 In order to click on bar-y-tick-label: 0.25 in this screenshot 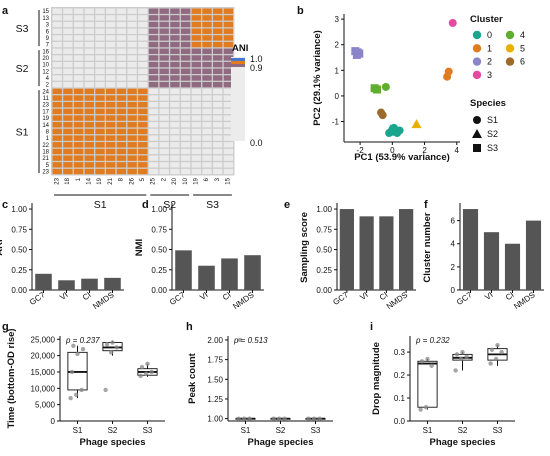, I will do `click(19, 270)`.